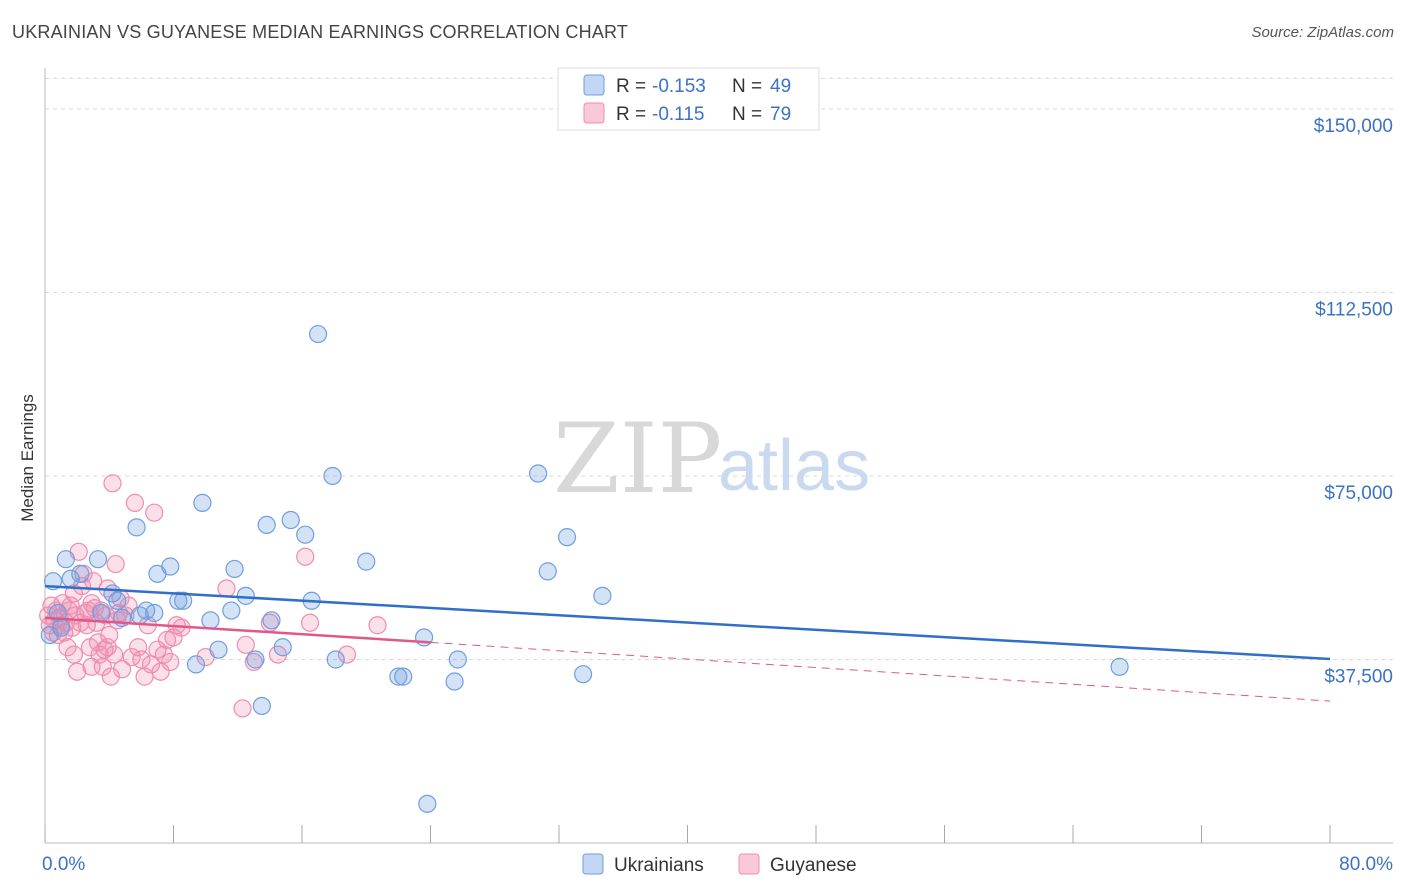 This screenshot has height=892, width=1406. Describe the element at coordinates (747, 114) in the screenshot. I see `legend-n-label-guyanese: N =` at that location.